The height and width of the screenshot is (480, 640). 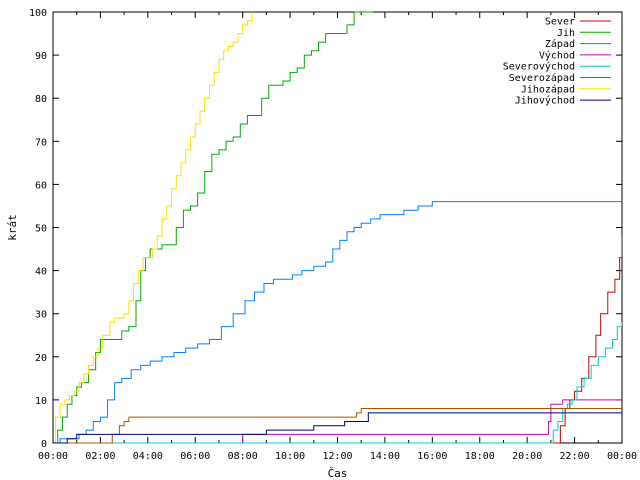 What do you see at coordinates (41, 229) in the screenshot?
I see `y-tick-label: 50` at bounding box center [41, 229].